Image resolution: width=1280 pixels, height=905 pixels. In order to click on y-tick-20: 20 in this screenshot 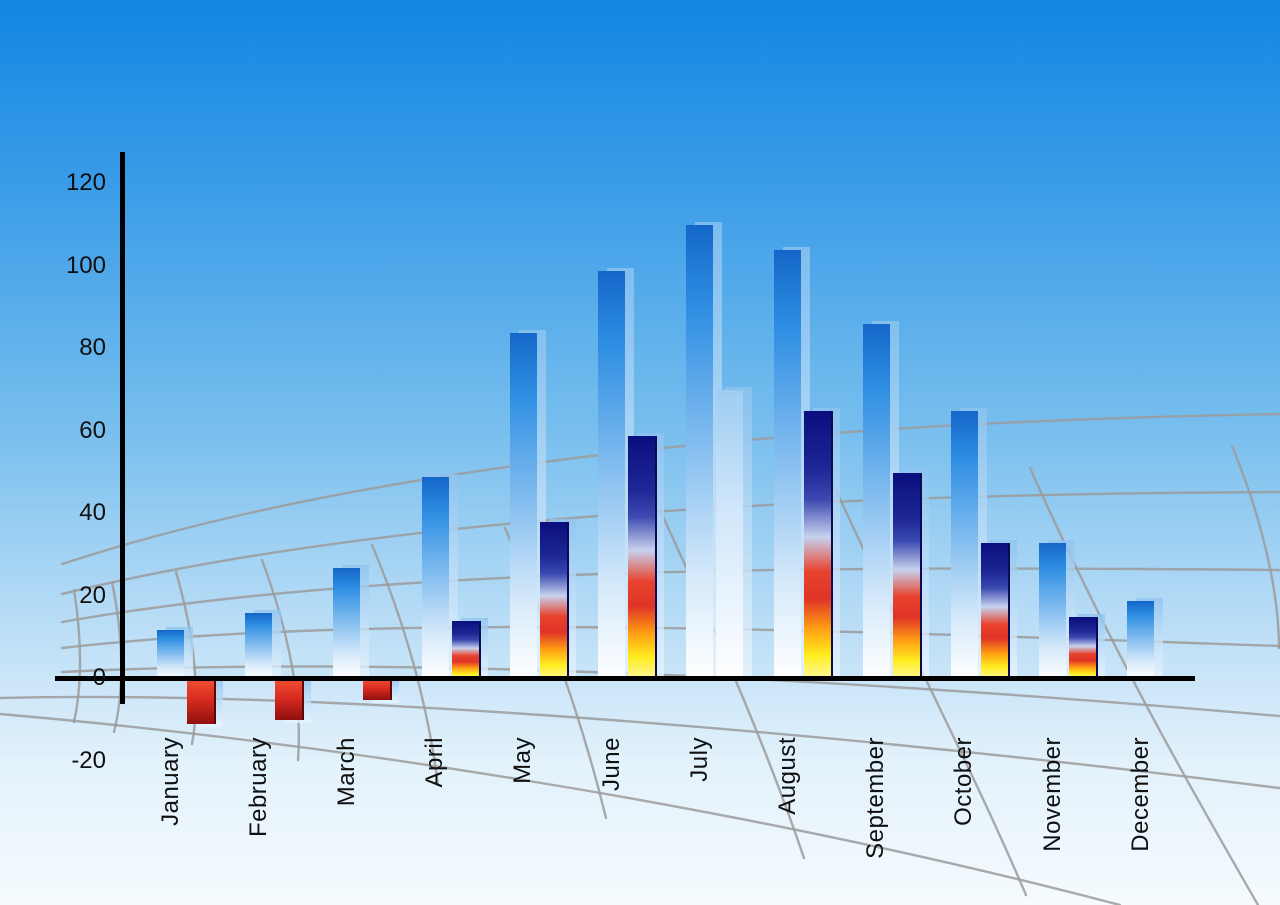, I will do `click(92, 595)`.